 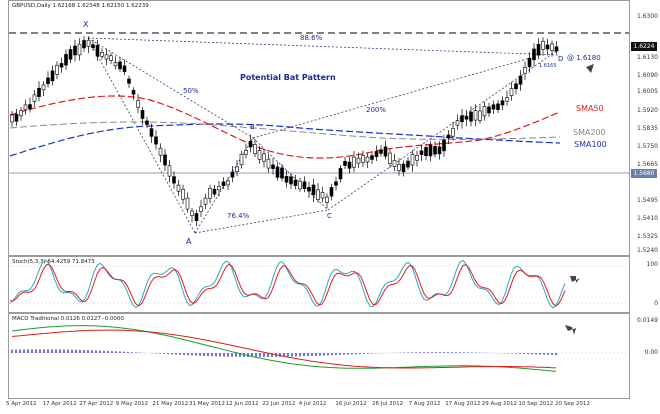 What do you see at coordinates (376, 110) in the screenshot?
I see `fib-200-label: 200%` at bounding box center [376, 110].